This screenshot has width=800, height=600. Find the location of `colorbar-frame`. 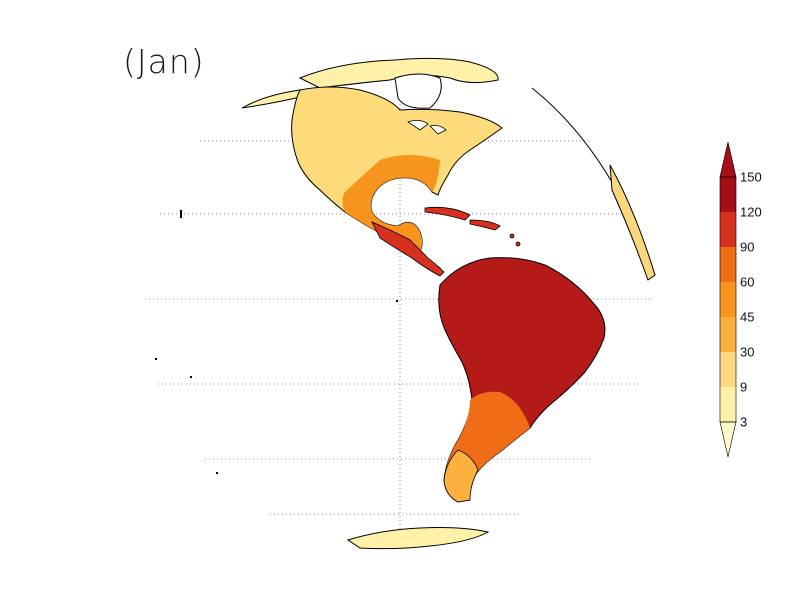

colorbar-frame is located at coordinates (728, 299).